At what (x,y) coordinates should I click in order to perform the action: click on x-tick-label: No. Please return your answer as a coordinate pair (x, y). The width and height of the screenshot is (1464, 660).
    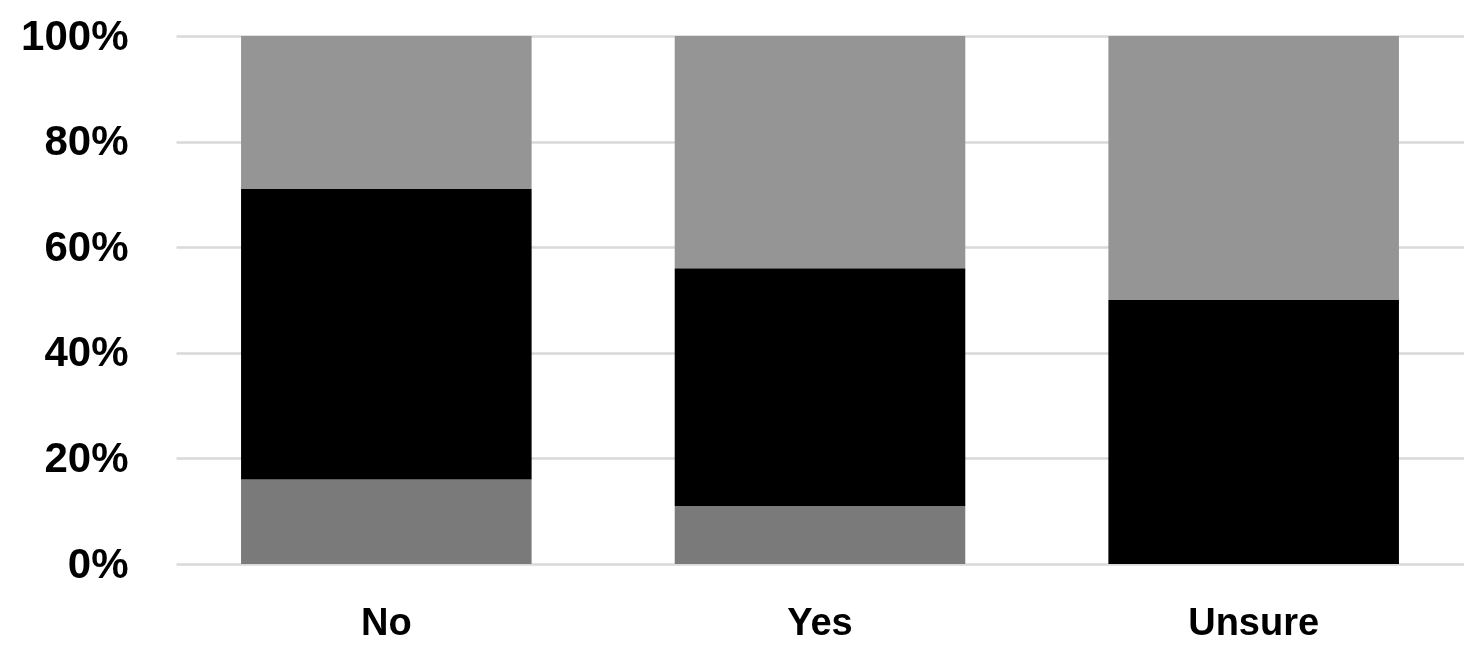
    Looking at the image, I should click on (386, 621).